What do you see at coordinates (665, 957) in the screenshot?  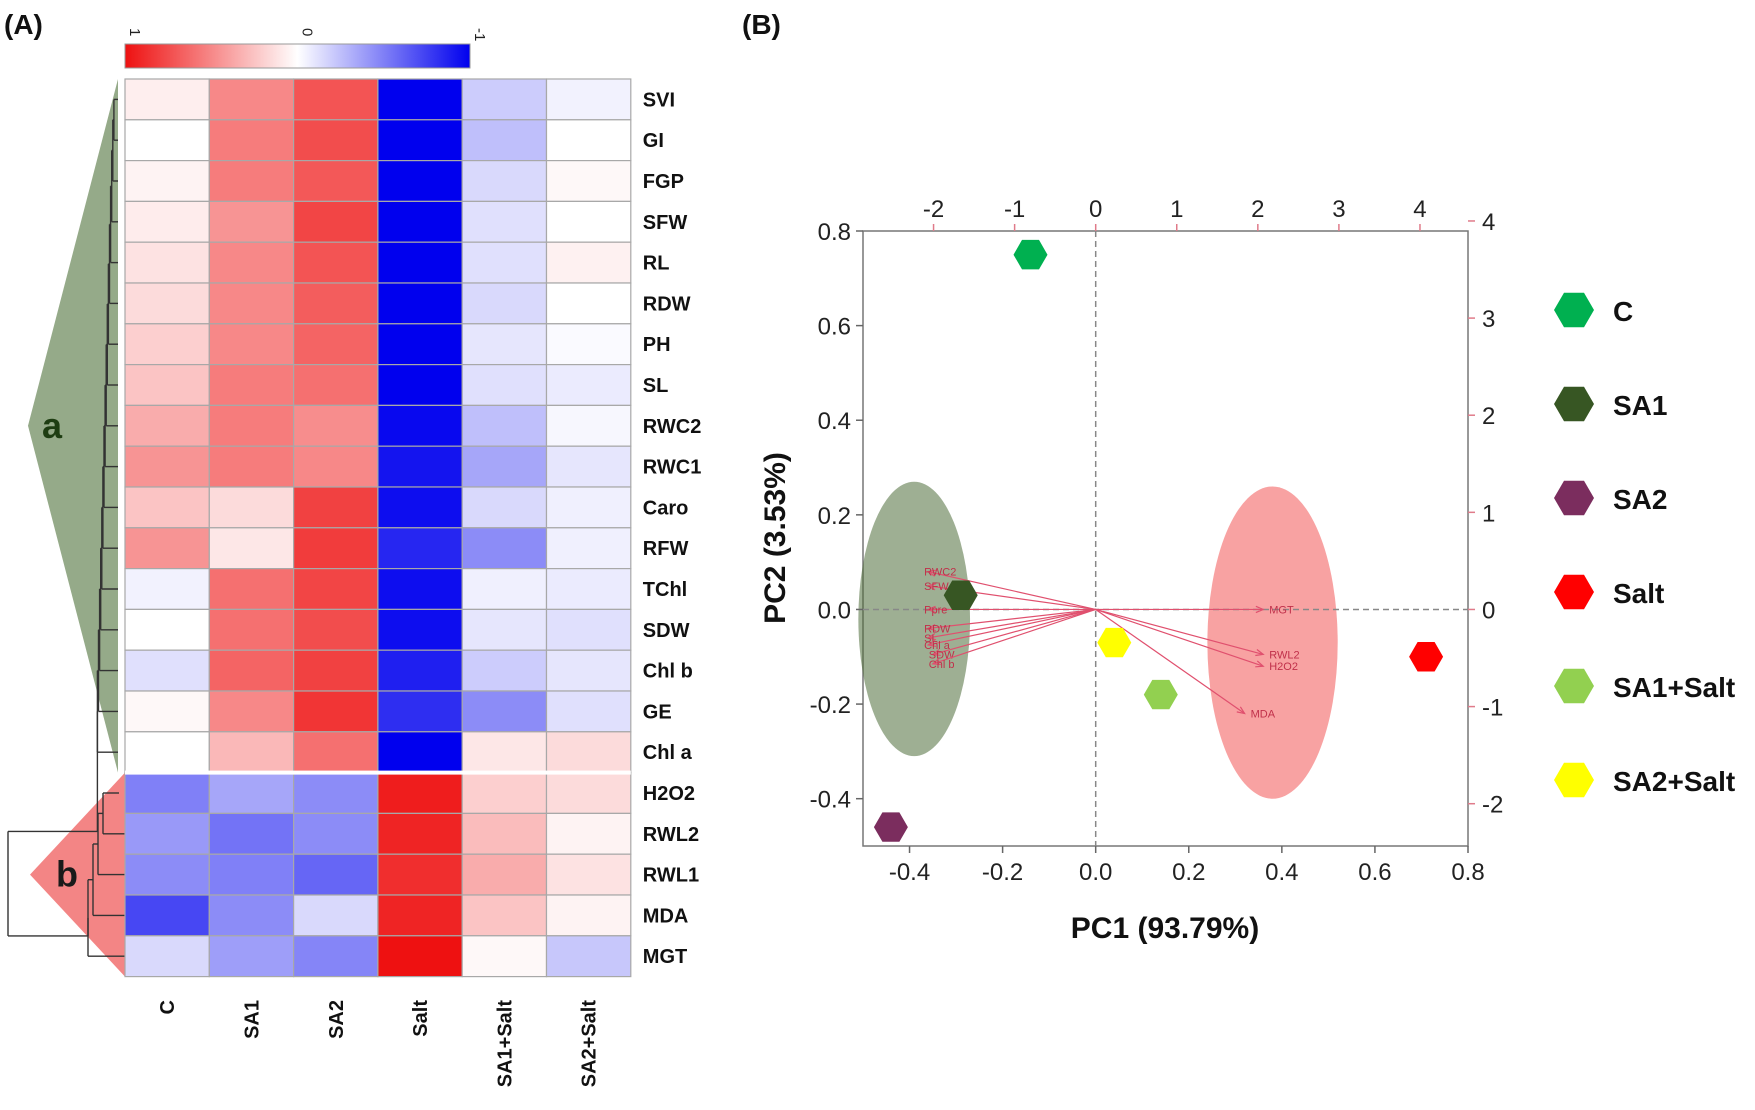 I see `row-label-mgt: MGT` at bounding box center [665, 957].